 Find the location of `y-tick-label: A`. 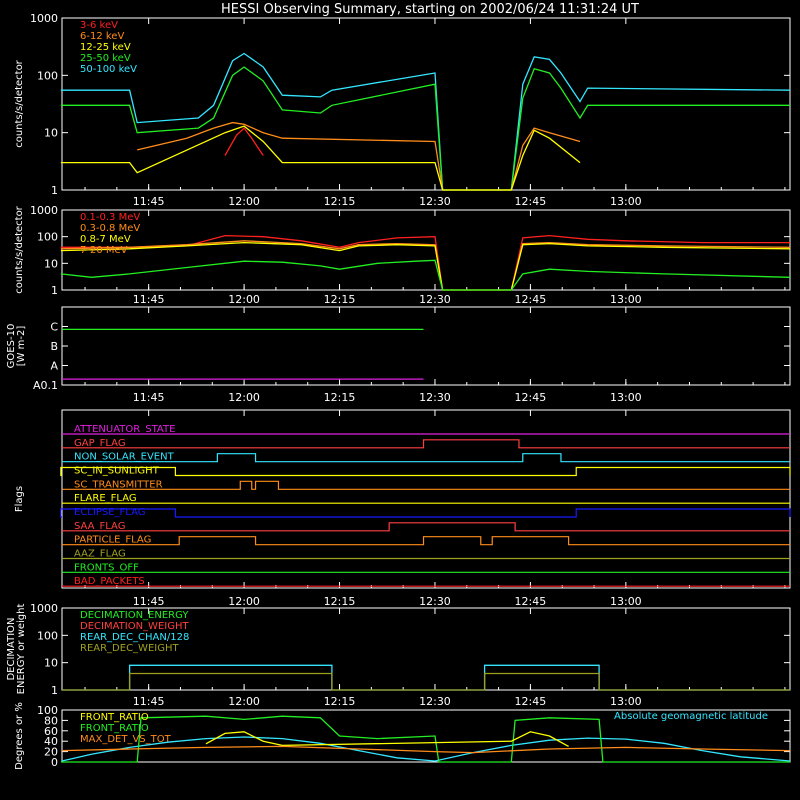

y-tick-label: A is located at coordinates (54, 366).